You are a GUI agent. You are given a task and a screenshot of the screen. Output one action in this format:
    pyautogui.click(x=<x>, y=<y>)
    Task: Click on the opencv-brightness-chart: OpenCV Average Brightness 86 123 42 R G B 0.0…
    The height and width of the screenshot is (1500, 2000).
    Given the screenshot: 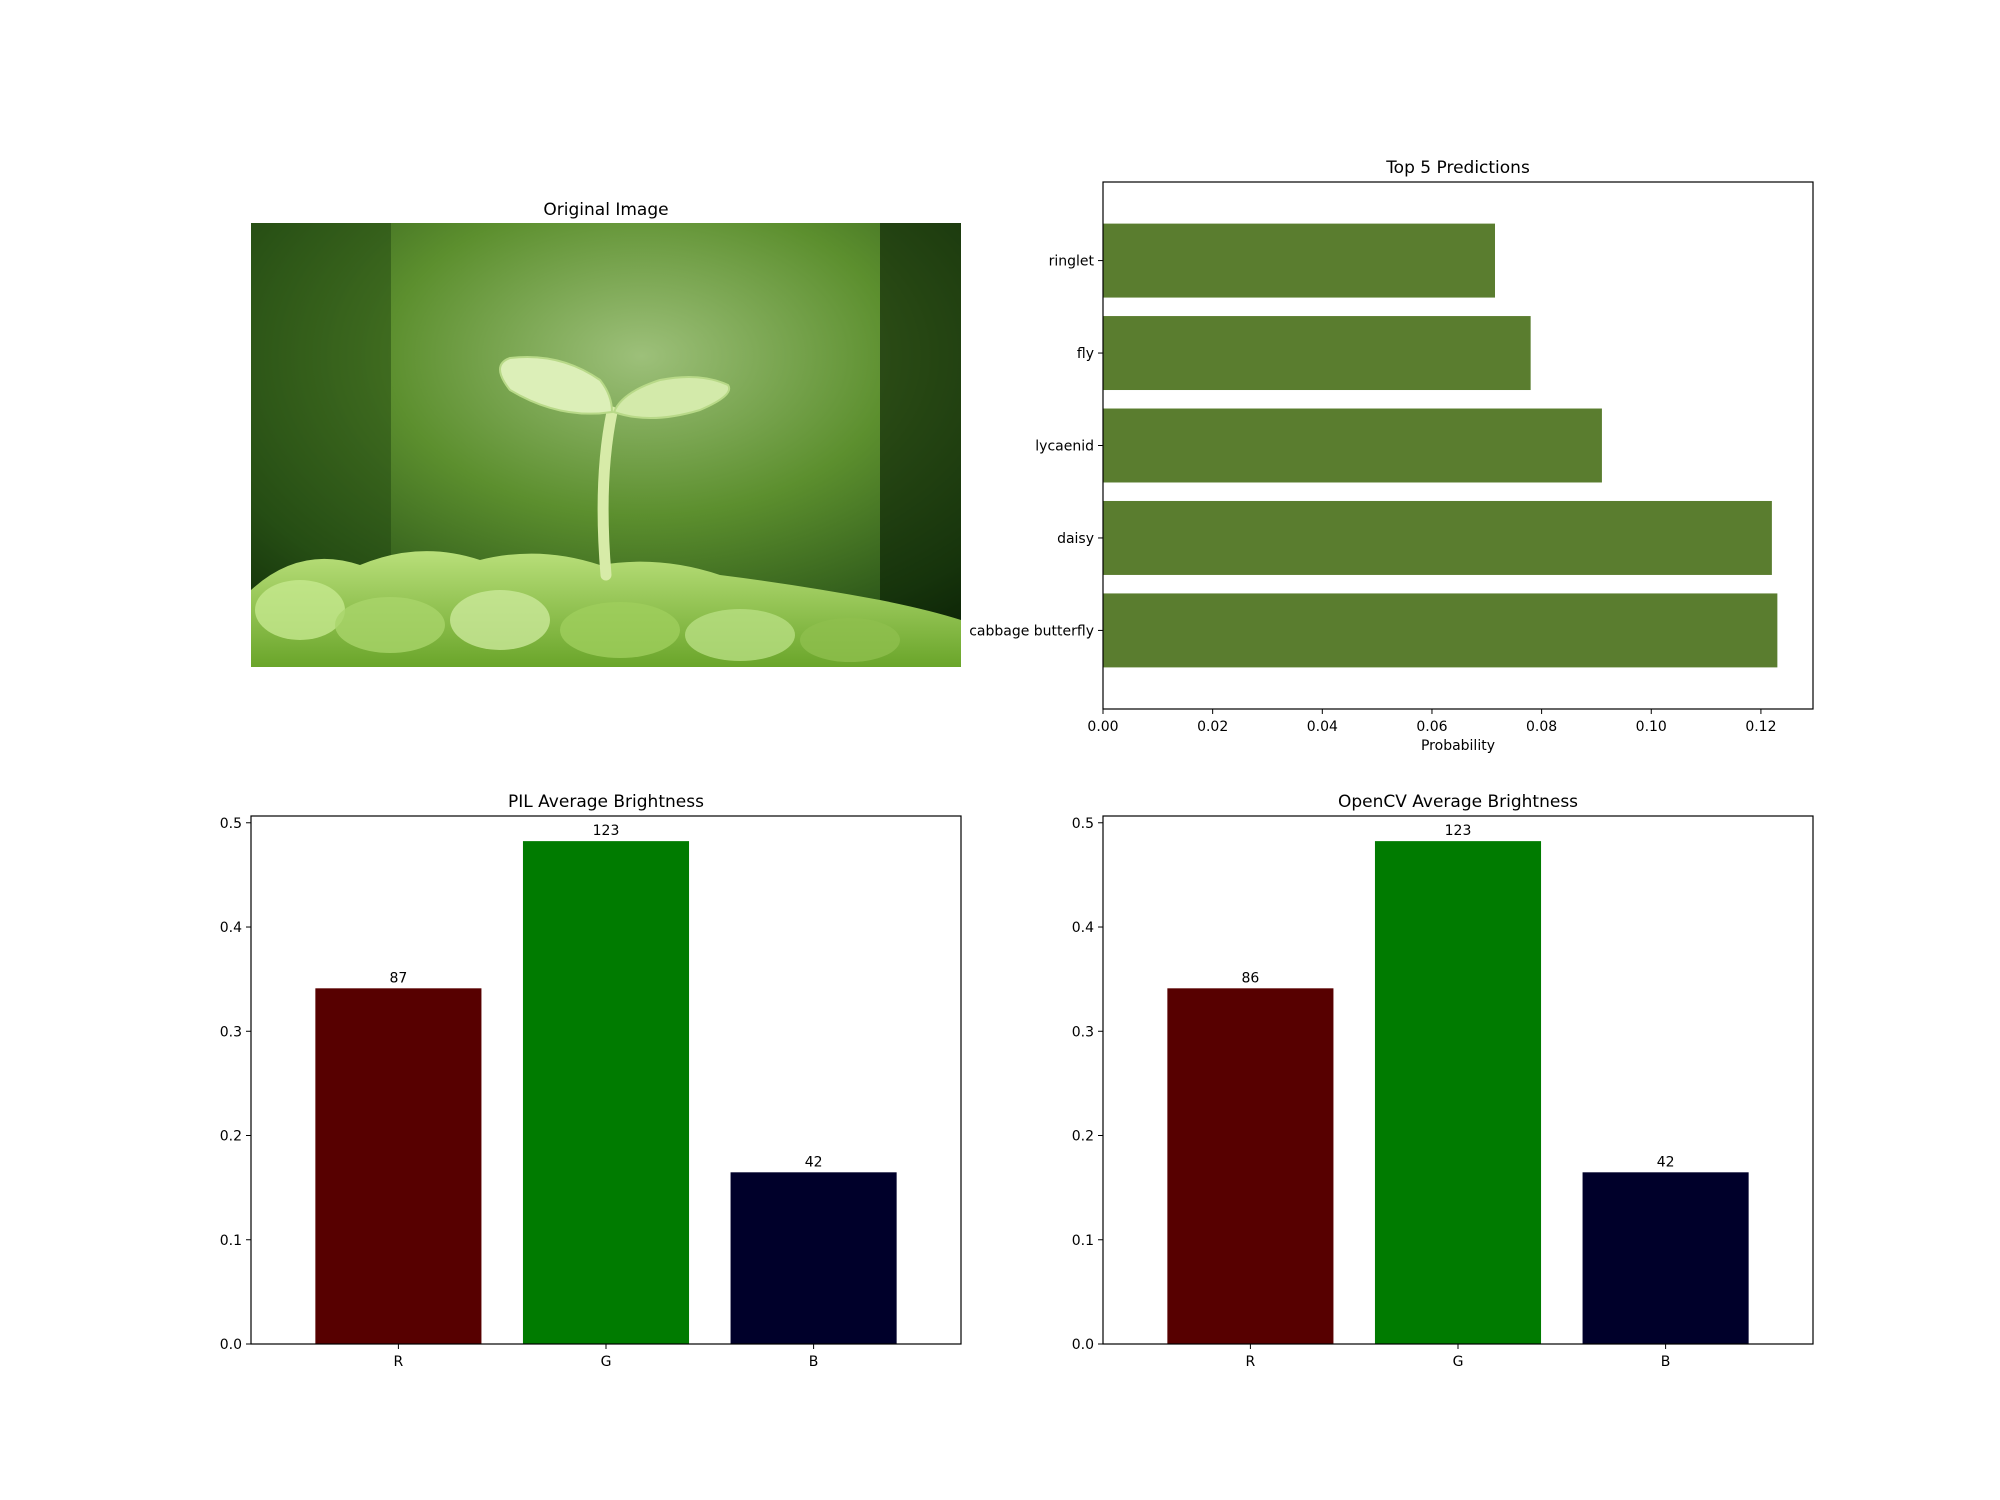 What is the action you would take?
    pyautogui.click(x=1443, y=1081)
    